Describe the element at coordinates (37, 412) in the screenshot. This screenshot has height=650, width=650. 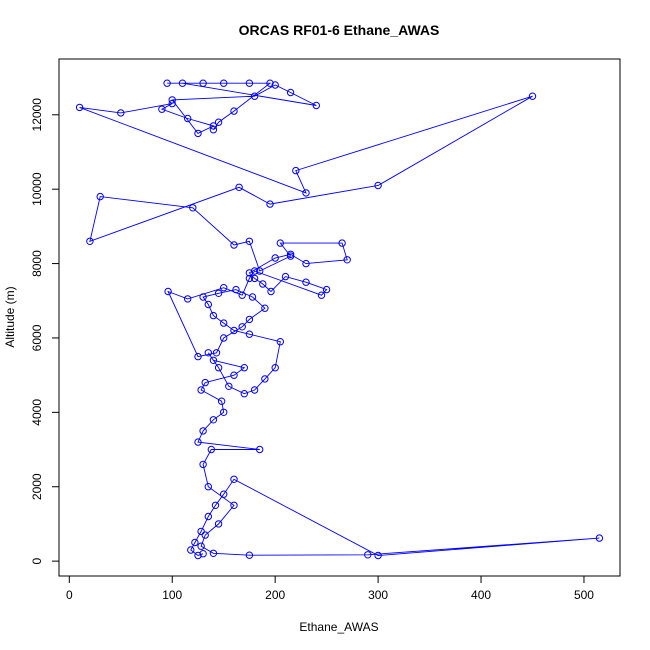
I see `y-tick-label: 4000` at that location.